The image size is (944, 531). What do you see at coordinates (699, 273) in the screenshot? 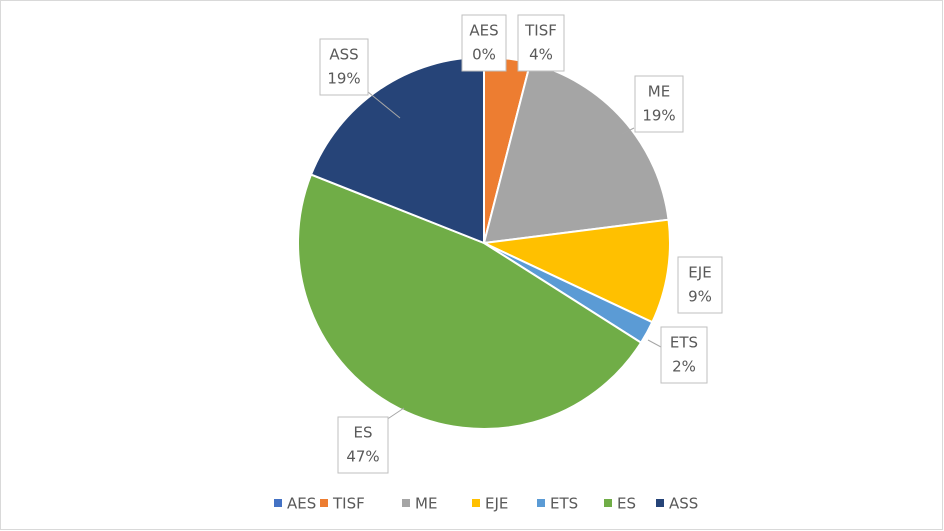
I see `data-label-name: EJE` at bounding box center [699, 273].